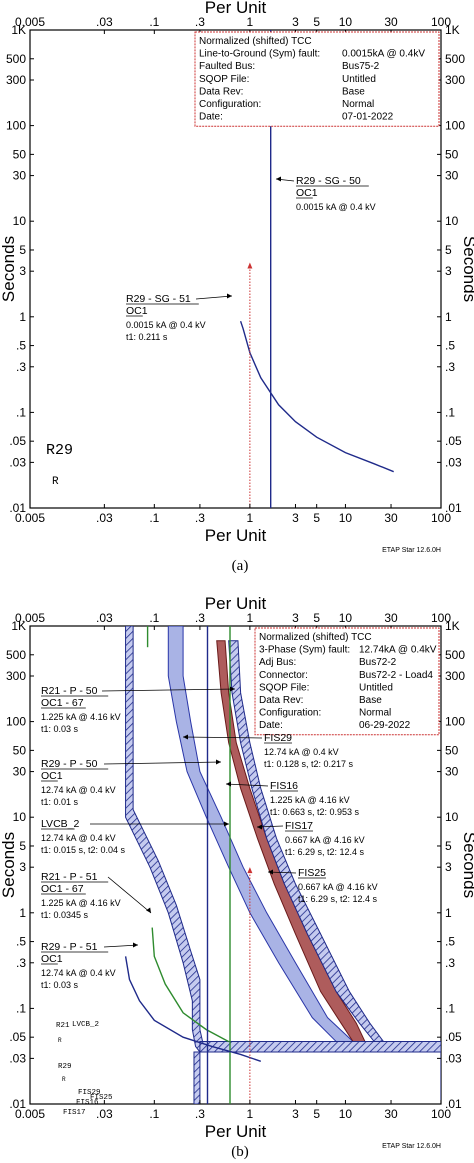 Image resolution: width=474 pixels, height=1163 pixels. Describe the element at coordinates (9, 269) in the screenshot. I see `y-axis-title-left: Seconds` at that location.